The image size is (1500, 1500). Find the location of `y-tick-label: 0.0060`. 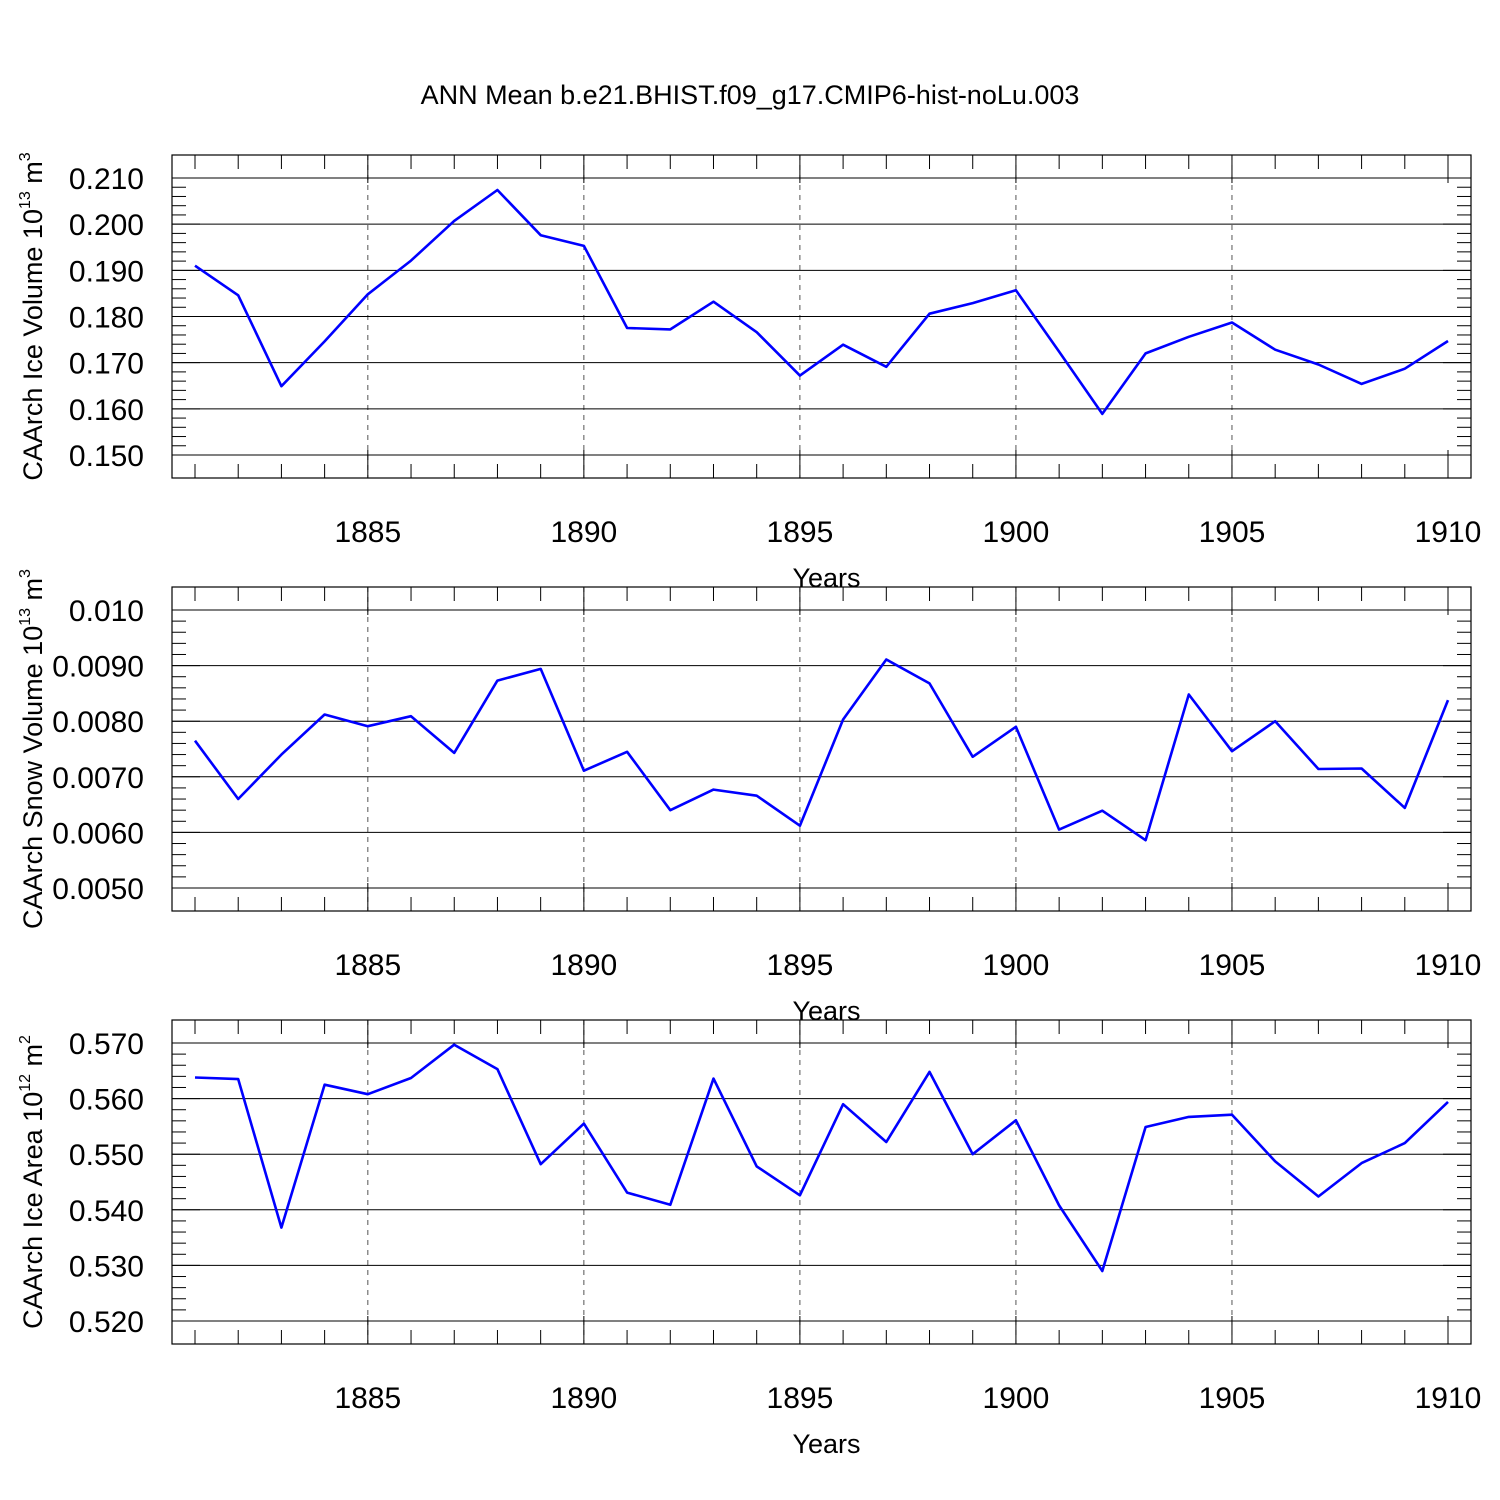

y-tick-label: 0.0060 is located at coordinates (98, 833).